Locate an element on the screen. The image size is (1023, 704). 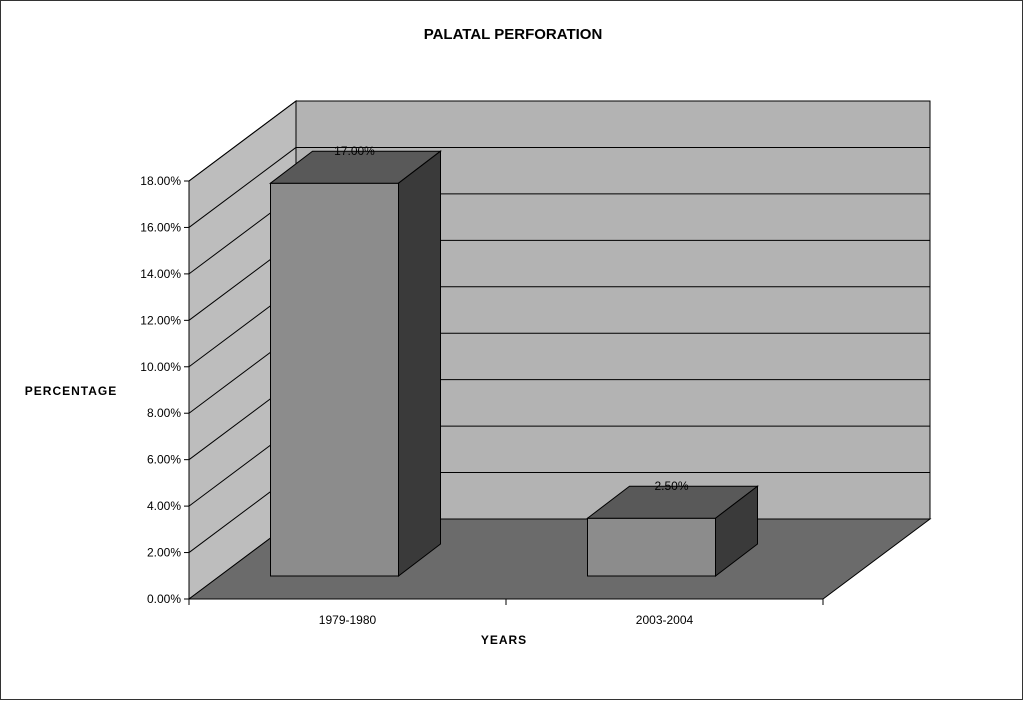
y-tick-label: 18.00% is located at coordinates (160, 181).